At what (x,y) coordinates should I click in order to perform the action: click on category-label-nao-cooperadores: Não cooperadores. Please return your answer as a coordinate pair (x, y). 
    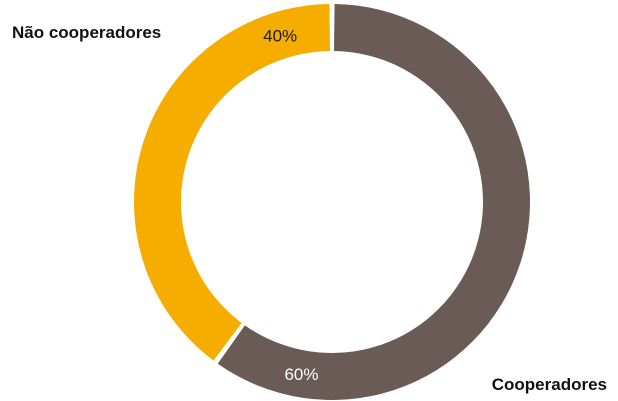
    Looking at the image, I should click on (86, 32).